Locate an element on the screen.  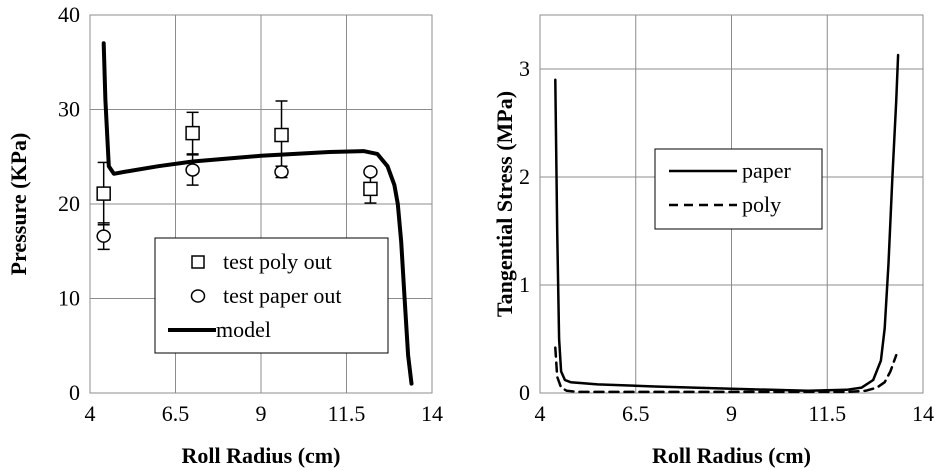
legend-circle-marker is located at coordinates (198, 296).